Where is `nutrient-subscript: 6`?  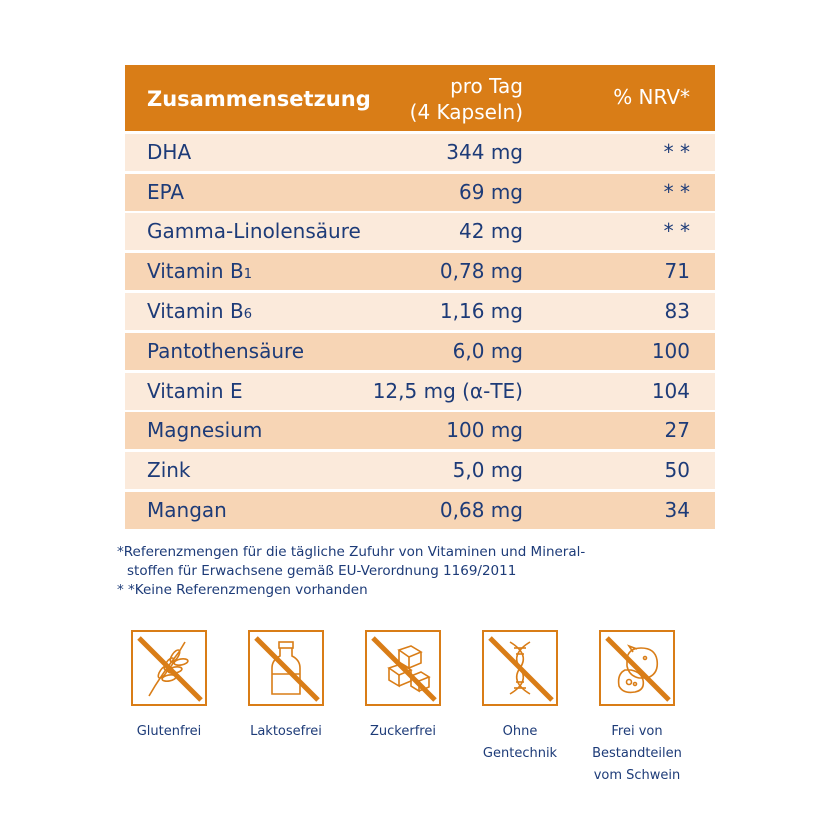
nutrient-subscript: 6 is located at coordinates (247, 314).